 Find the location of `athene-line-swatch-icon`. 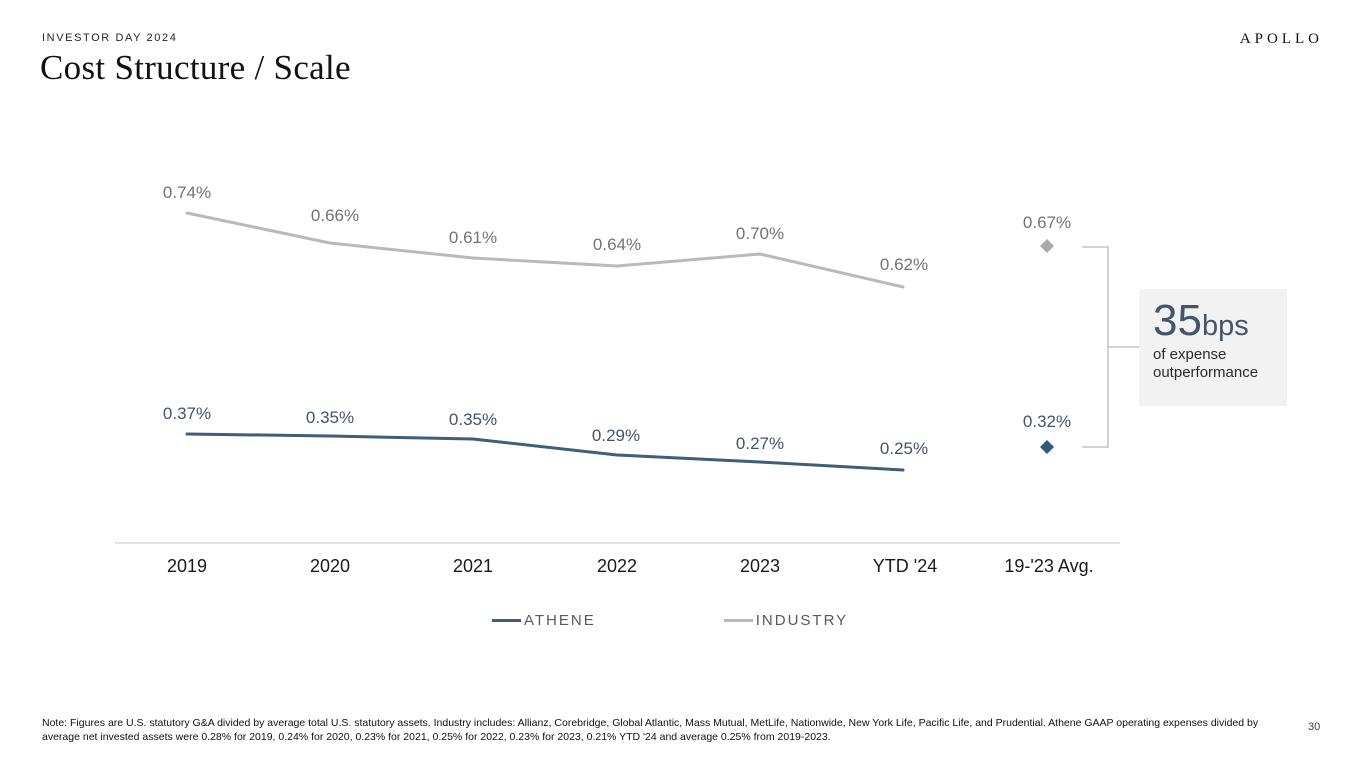

athene-line-swatch-icon is located at coordinates (506, 620).